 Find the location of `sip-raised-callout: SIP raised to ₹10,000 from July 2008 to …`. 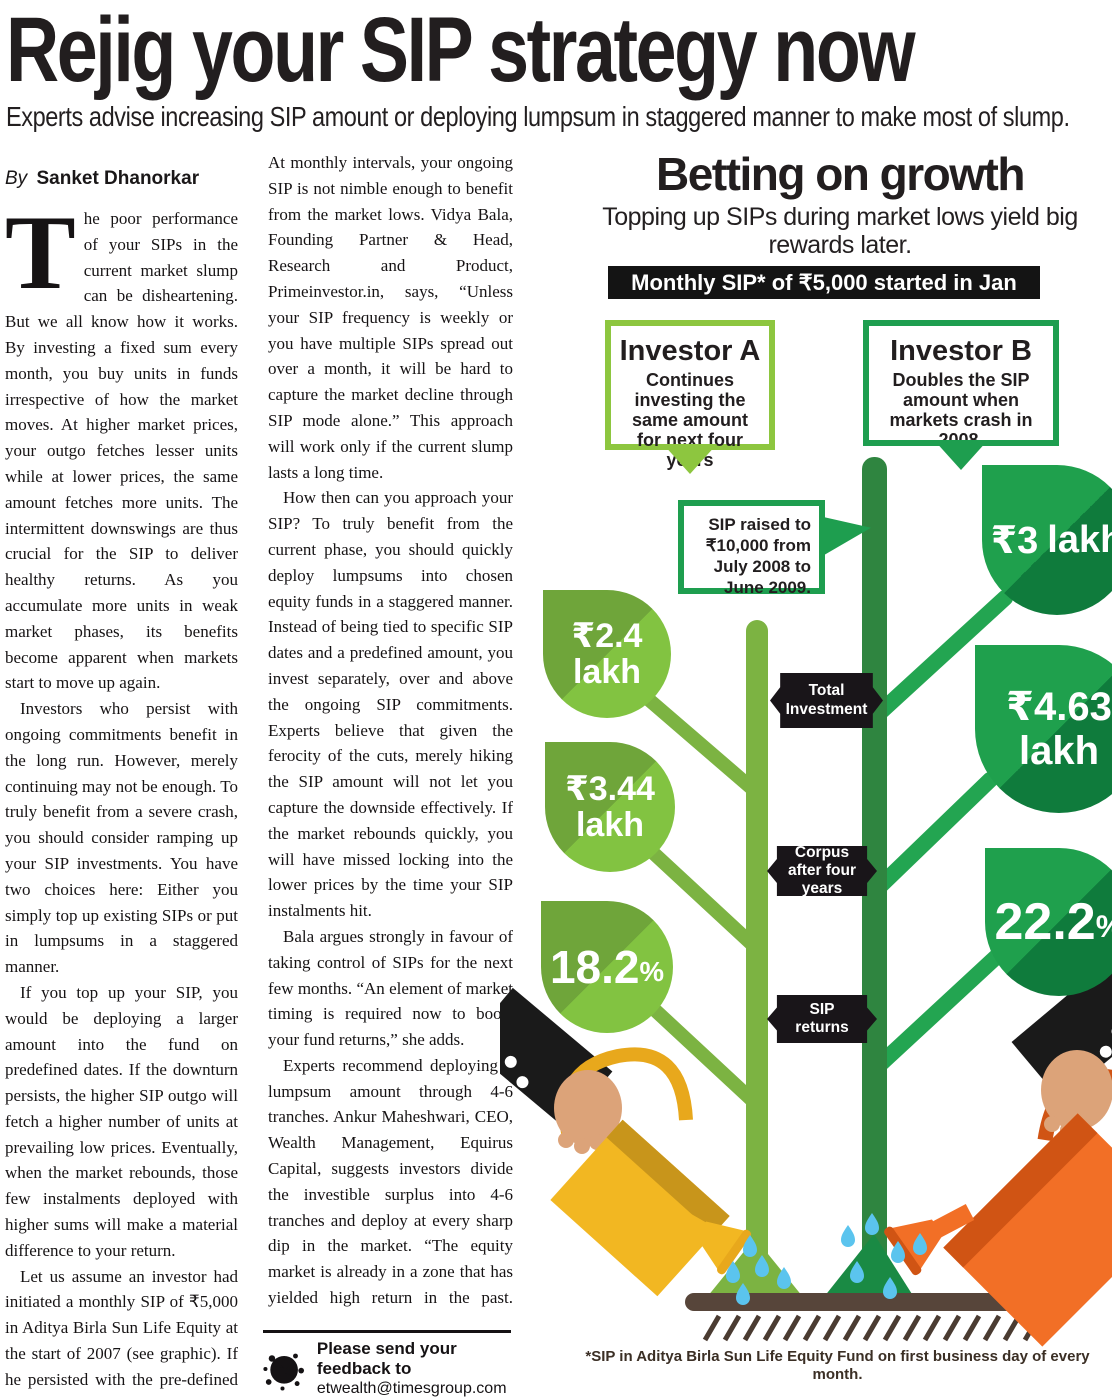

sip-raised-callout: SIP raised to ₹10,000 from July 2008 to … is located at coordinates (774, 548).